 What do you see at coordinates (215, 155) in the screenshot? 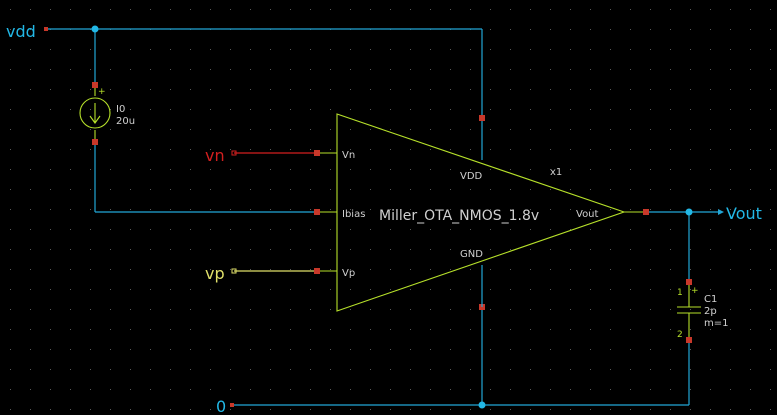
I see `vn-net-label: vn` at bounding box center [215, 155].